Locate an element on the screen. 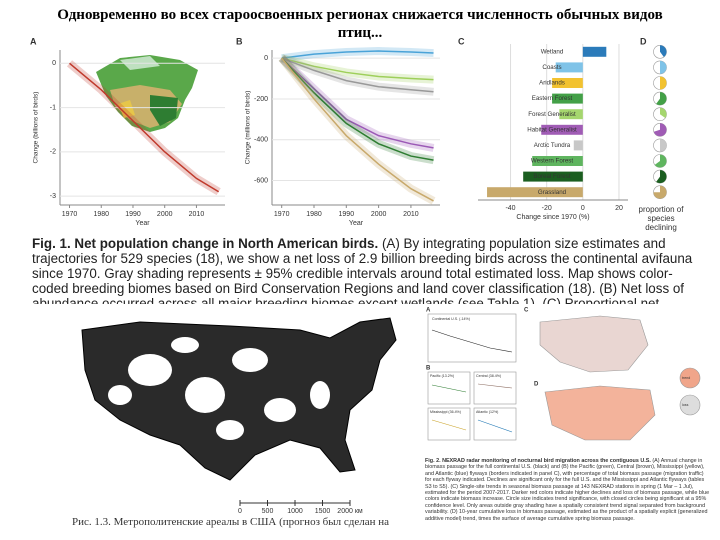  category-label: Arctic Tundra is located at coordinates (552, 145).